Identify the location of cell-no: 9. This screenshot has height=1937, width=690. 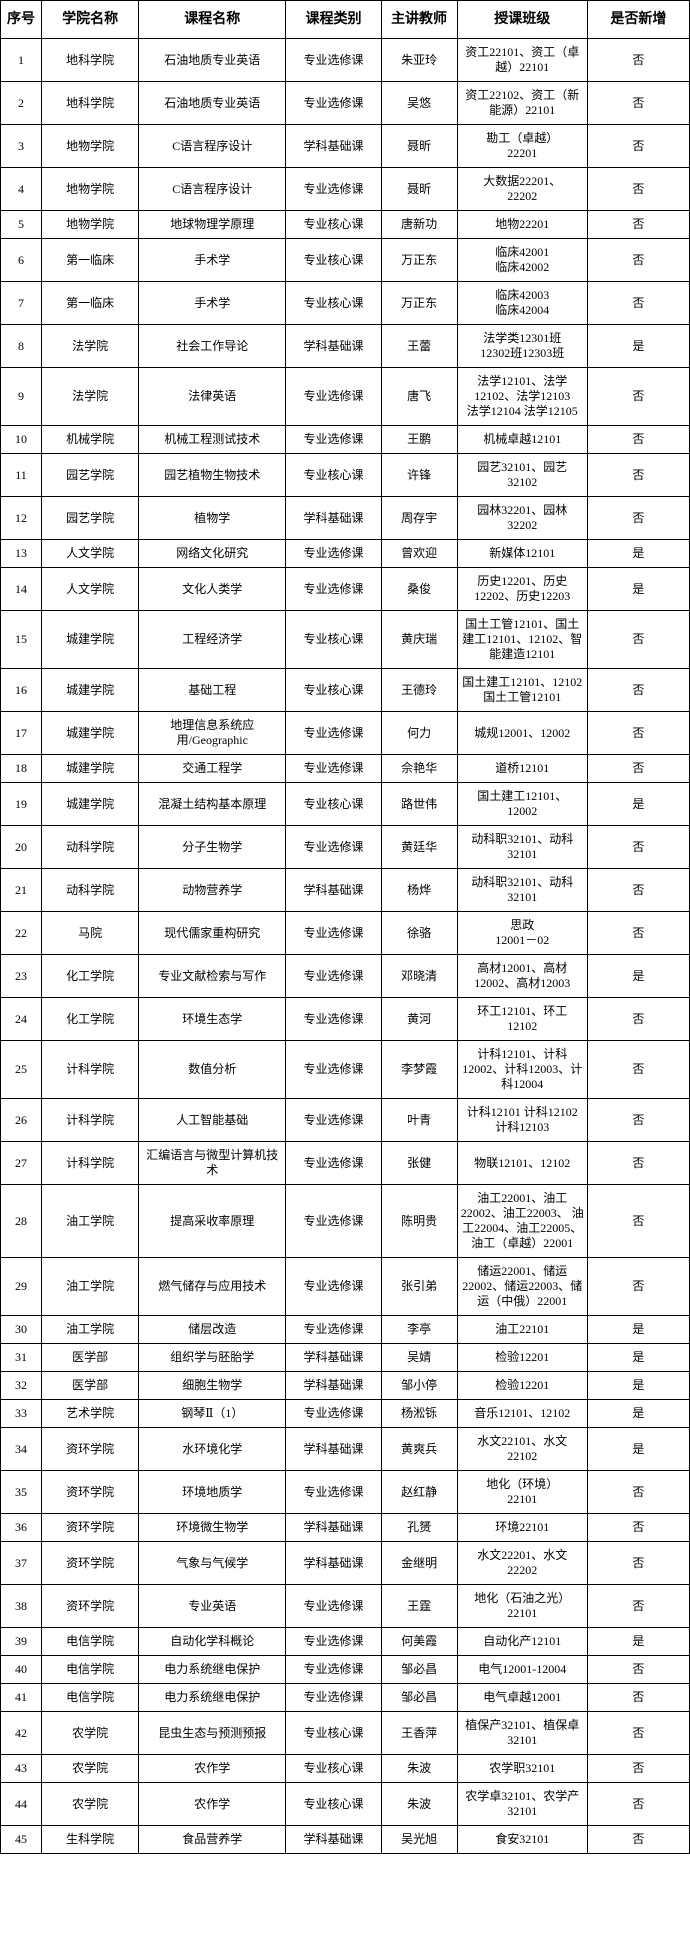
(21, 396).